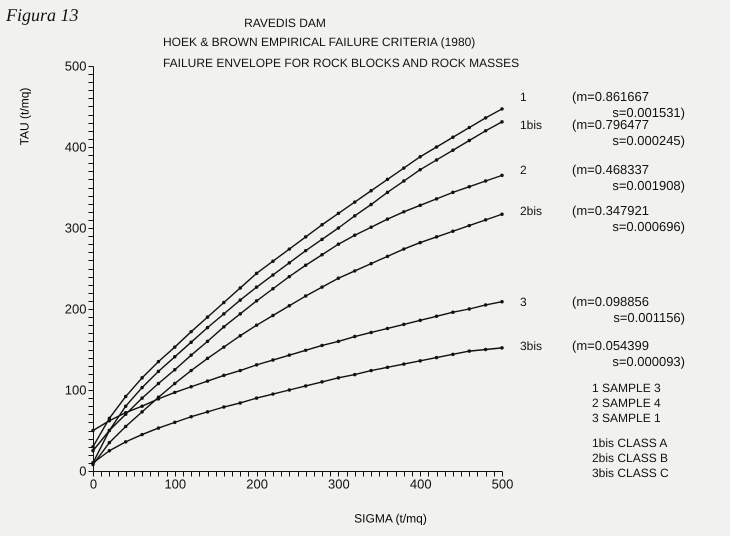  Describe the element at coordinates (531, 125) in the screenshot. I see `series-label: 1bis` at that location.